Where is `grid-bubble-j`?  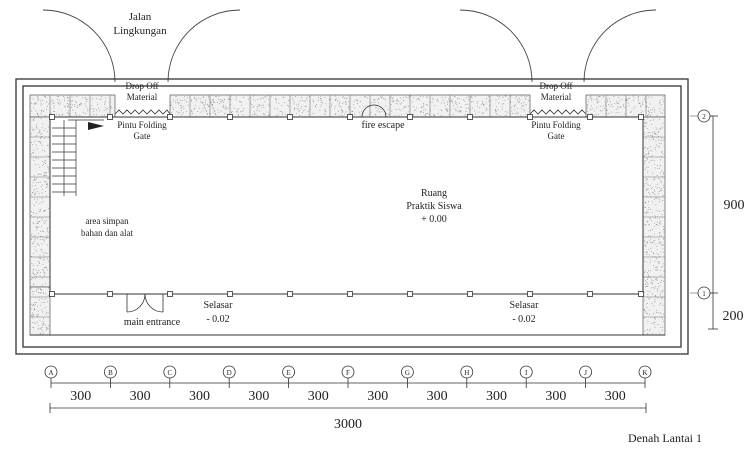 grid-bubble-j is located at coordinates (585, 372).